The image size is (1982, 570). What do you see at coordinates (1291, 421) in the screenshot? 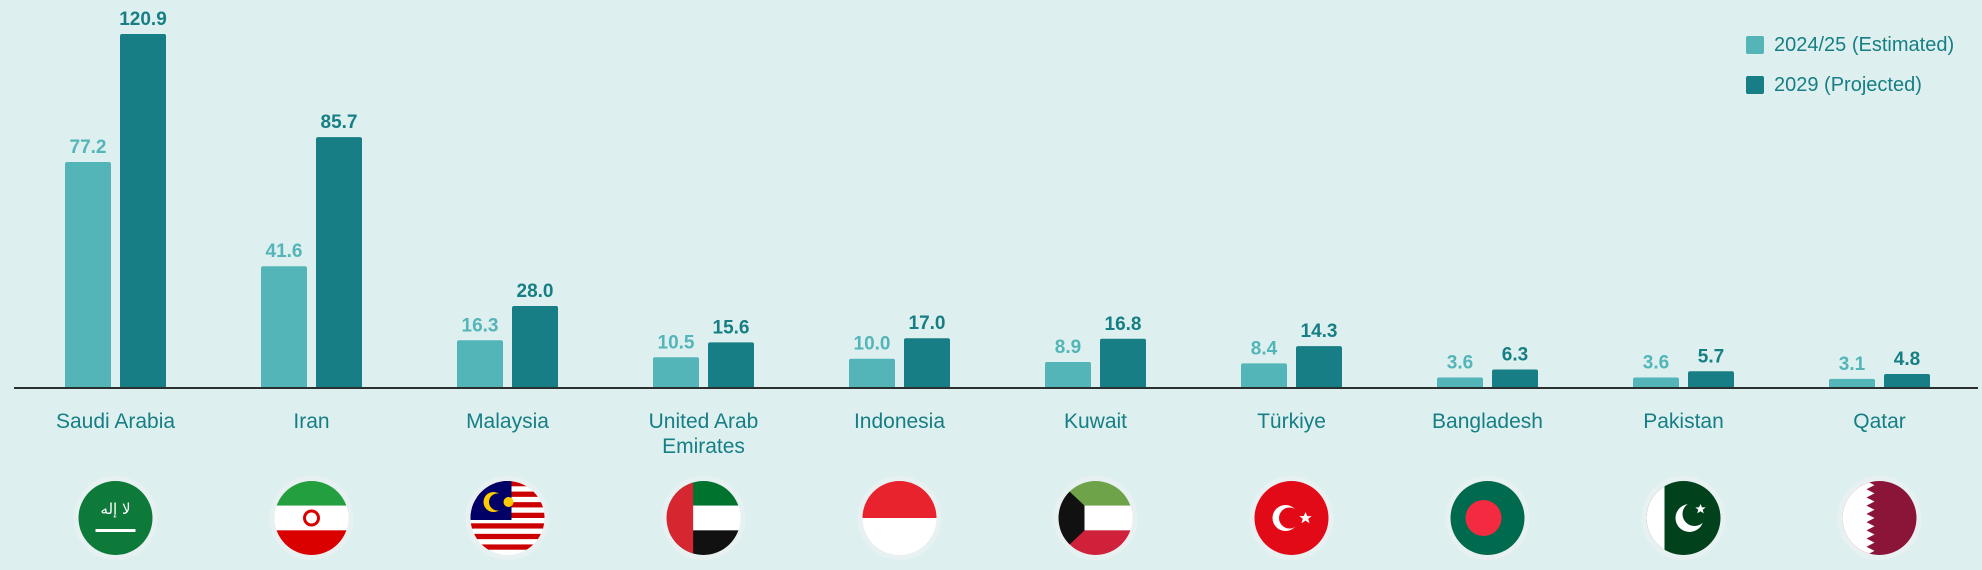
I see `category-label-6: Türkiye` at bounding box center [1291, 421].